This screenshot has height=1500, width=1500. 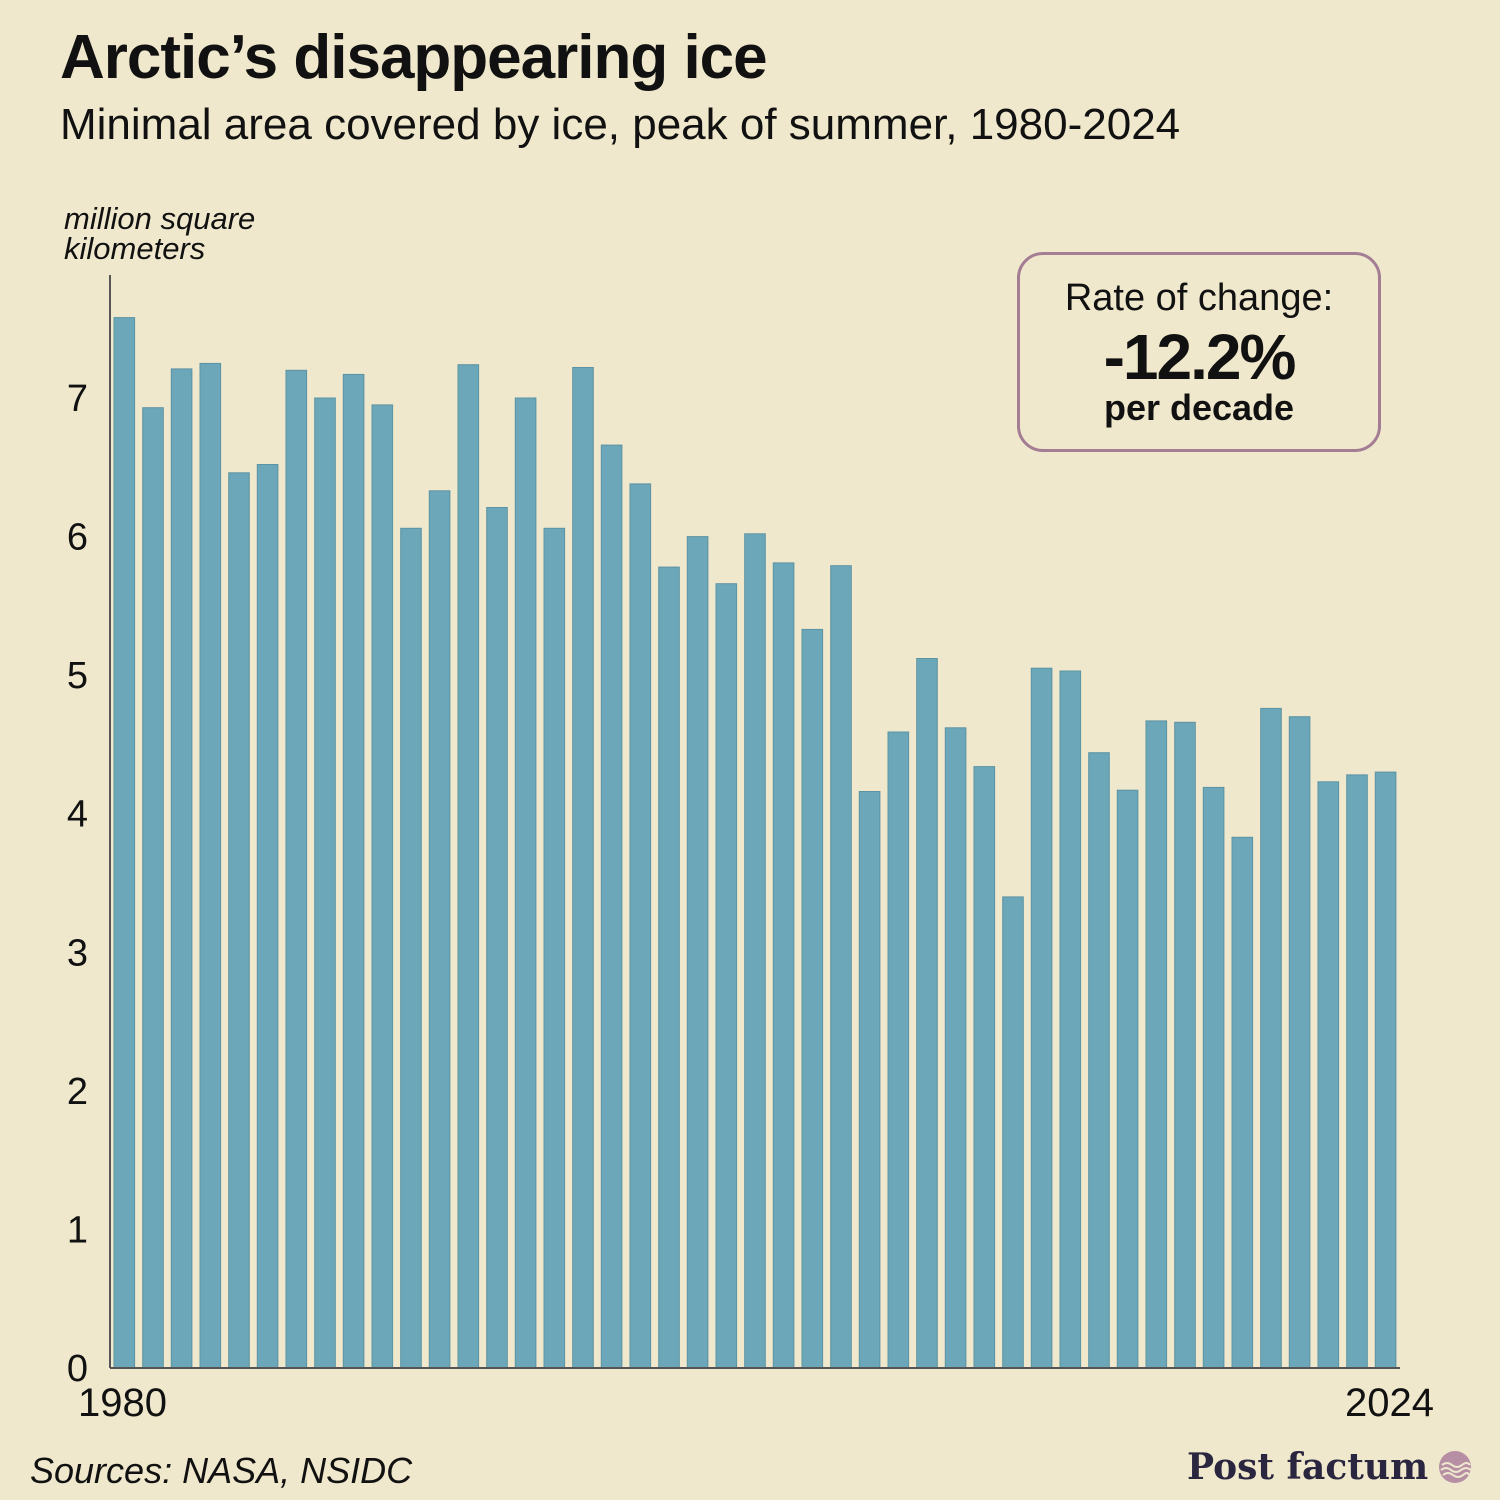 I want to click on rate-of-change-value: -12.2%, so click(x=1200, y=357).